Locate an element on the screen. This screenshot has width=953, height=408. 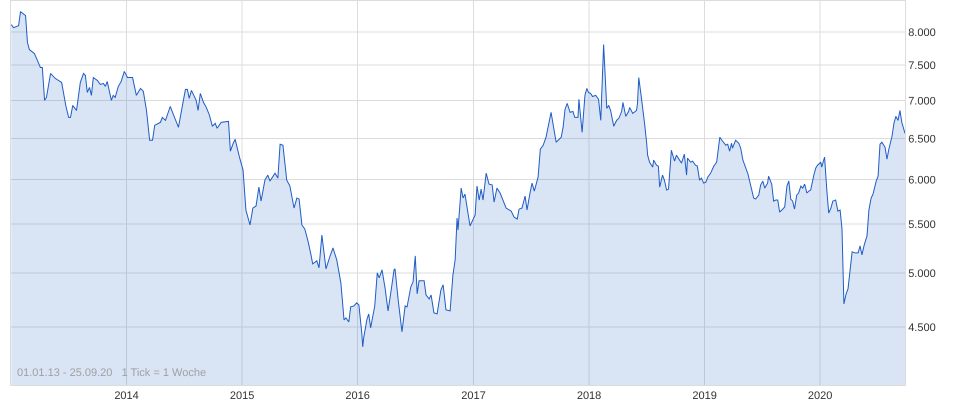
y-tick-label: 6.500 is located at coordinates (922, 139).